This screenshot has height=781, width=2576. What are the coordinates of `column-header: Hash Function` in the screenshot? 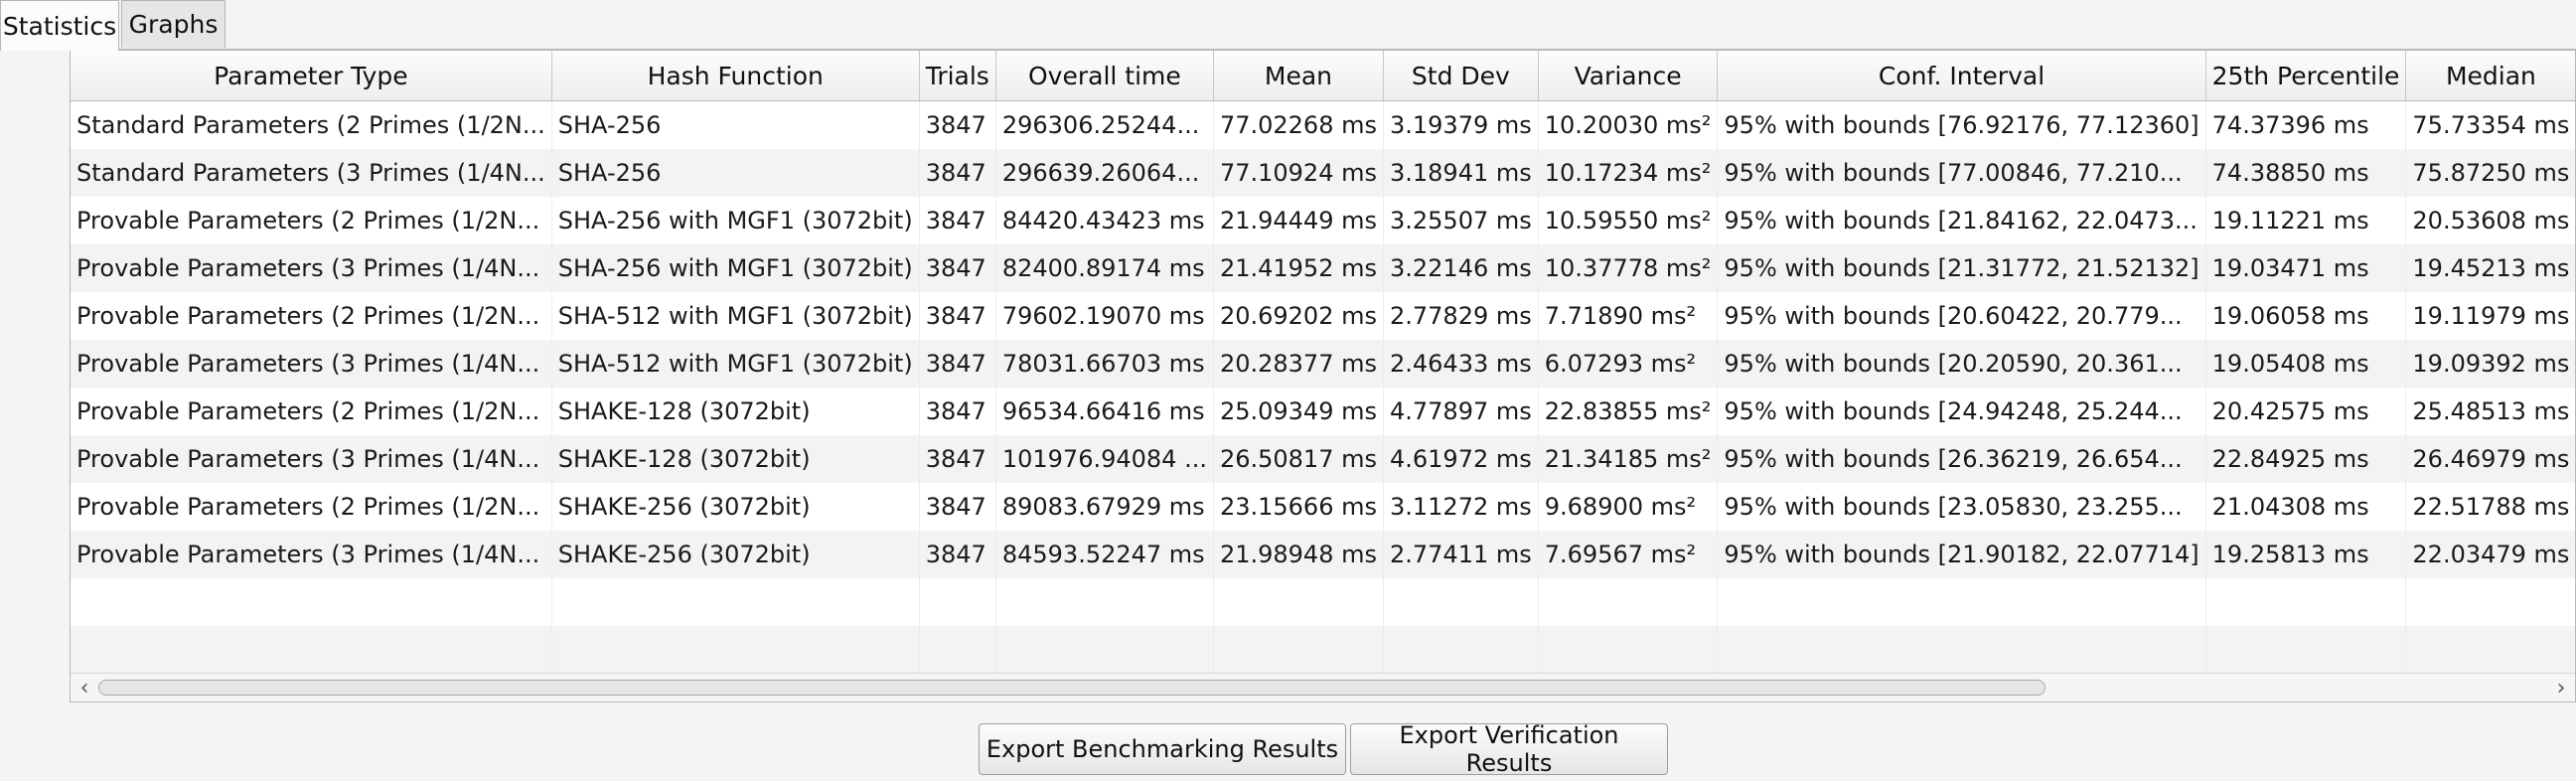 It's located at (735, 76).